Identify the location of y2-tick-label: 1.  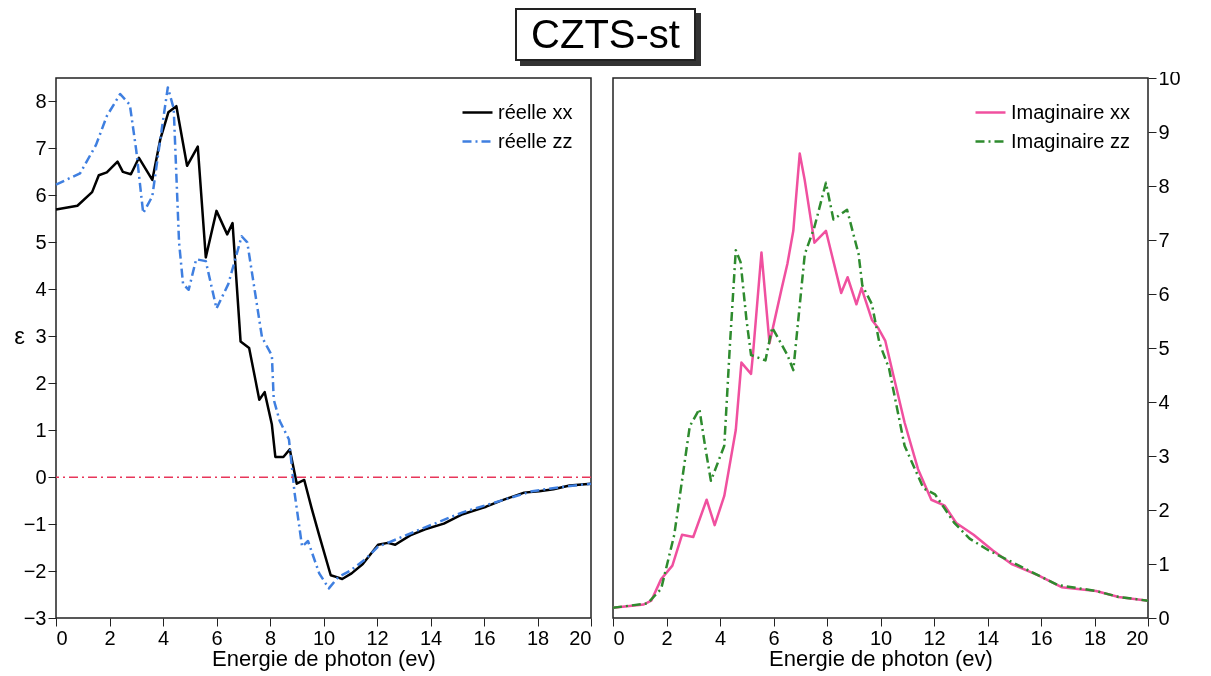
(1164, 563).